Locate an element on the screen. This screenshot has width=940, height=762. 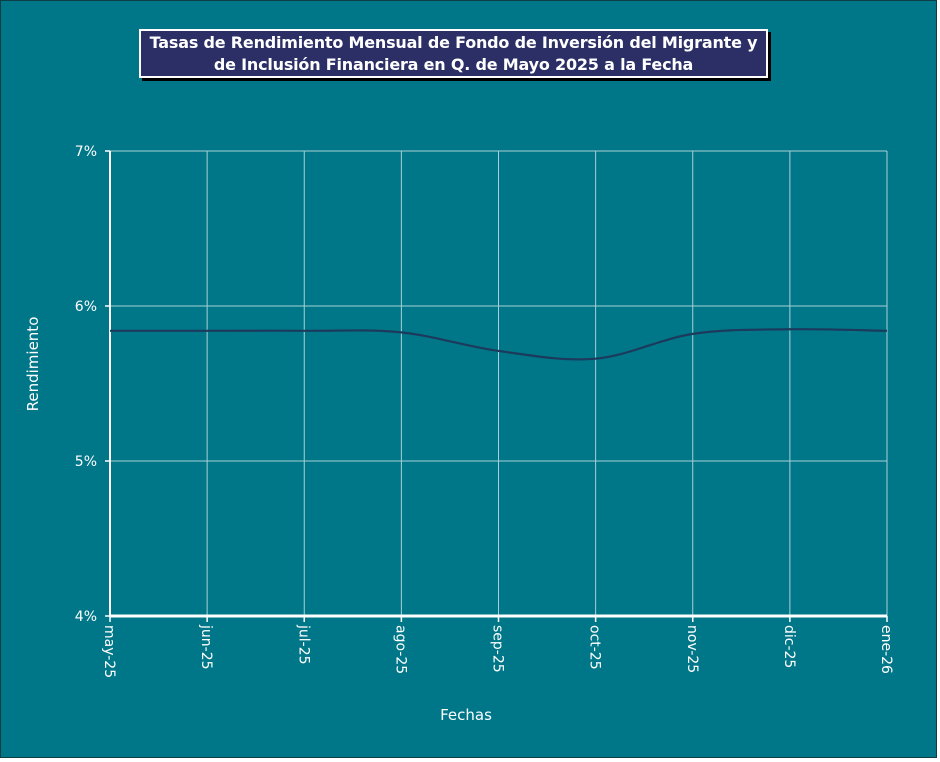
x-tick-label: jun-25 is located at coordinates (206, 647).